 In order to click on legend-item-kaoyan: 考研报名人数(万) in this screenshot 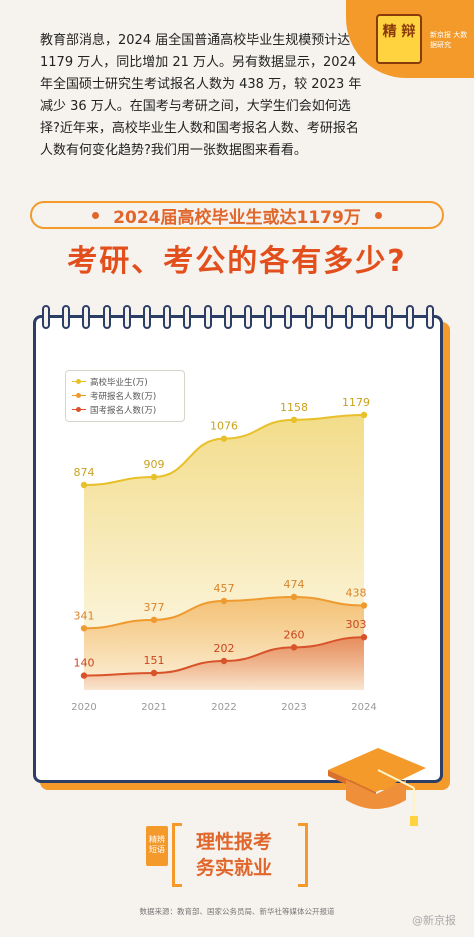, I will do `click(125, 396)`.